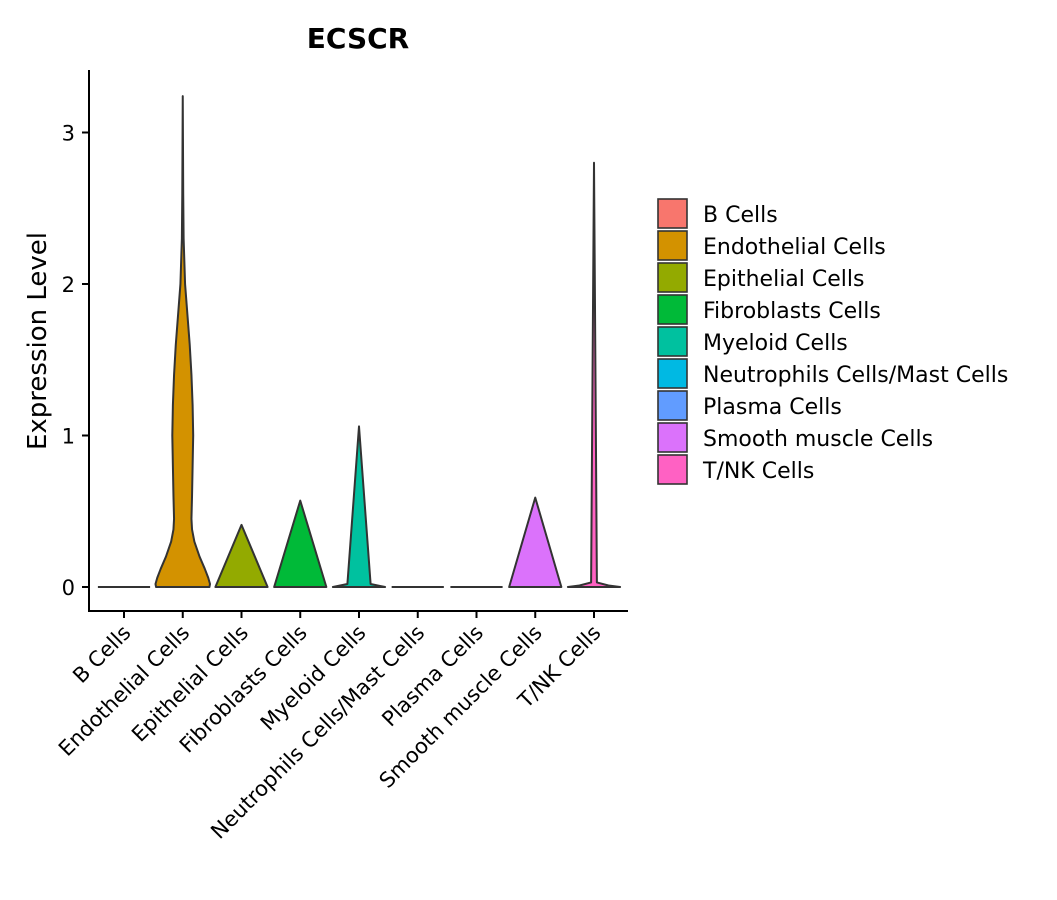  Describe the element at coordinates (672, 309) in the screenshot. I see `legend-swatch-fibroblasts-cells` at that location.